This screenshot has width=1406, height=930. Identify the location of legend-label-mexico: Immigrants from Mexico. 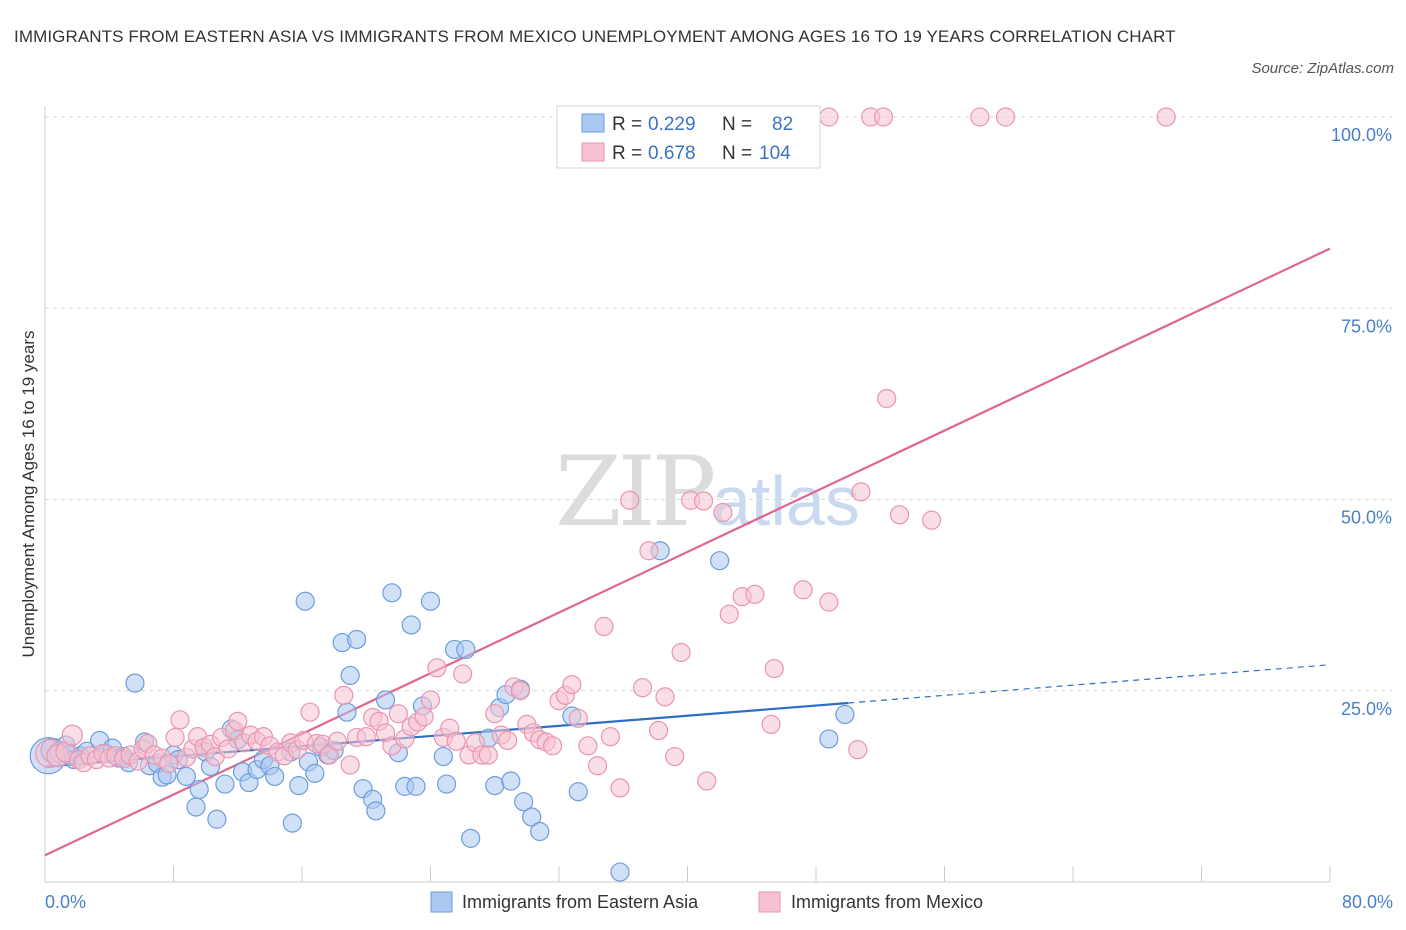
(887, 902).